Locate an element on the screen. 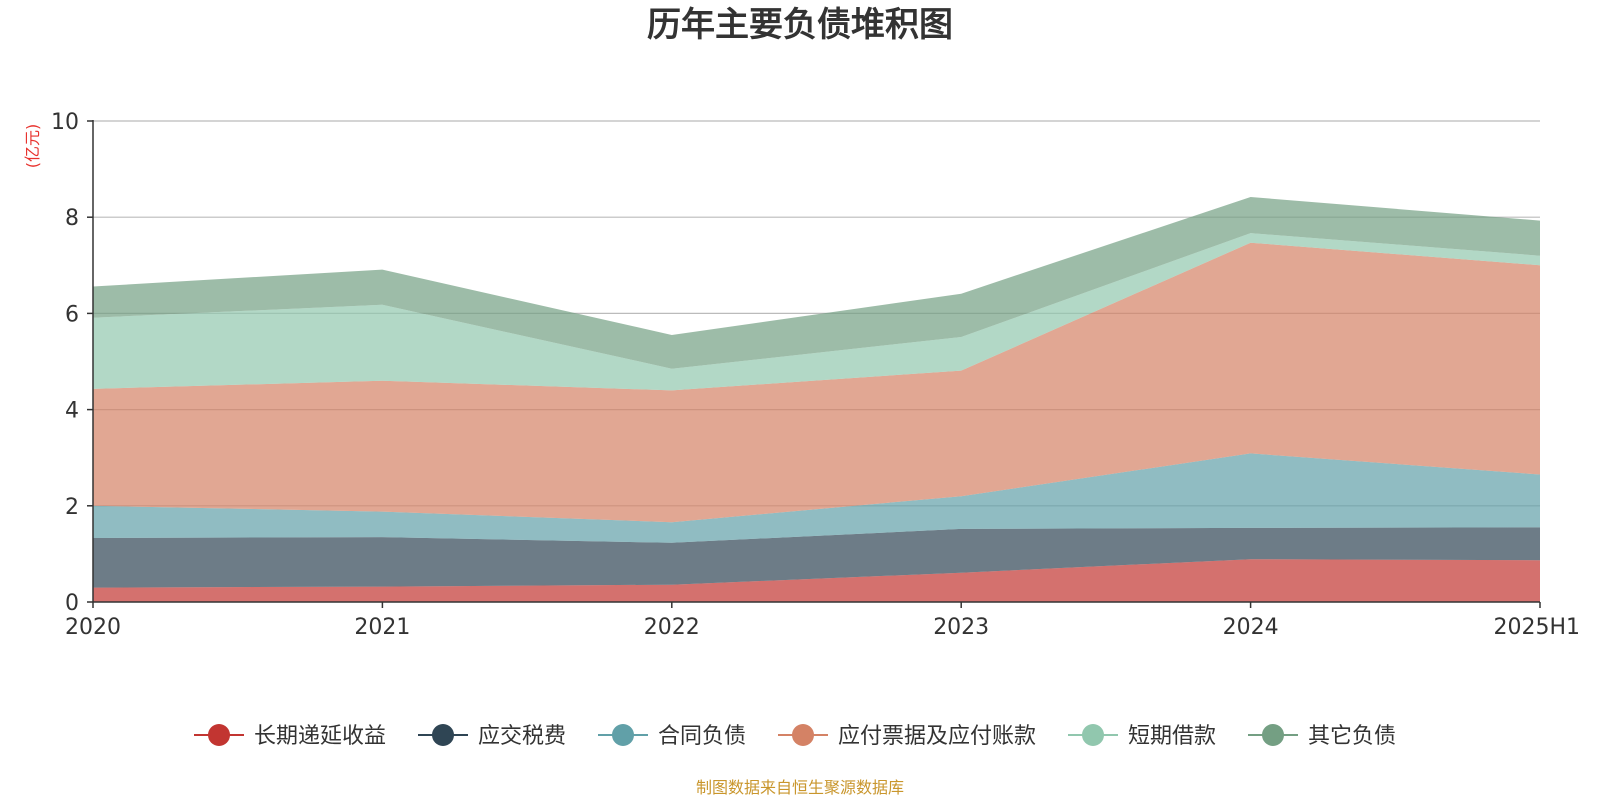 This screenshot has width=1600, height=800. legend-label: 长期递延收益 is located at coordinates (320, 736).